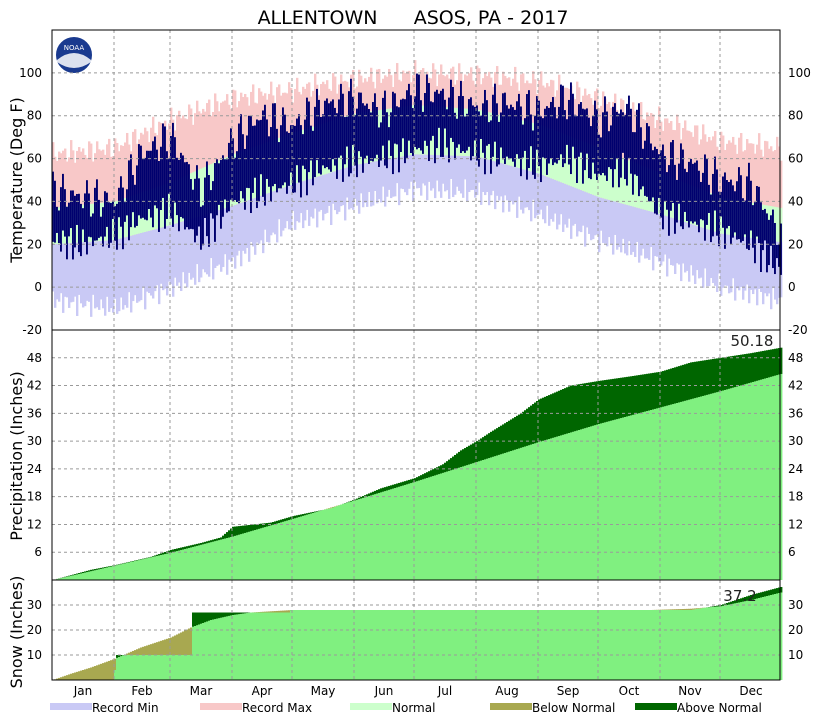 The width and height of the screenshot is (830, 720). I want to click on precip-ytick-left: 30, so click(34, 441).